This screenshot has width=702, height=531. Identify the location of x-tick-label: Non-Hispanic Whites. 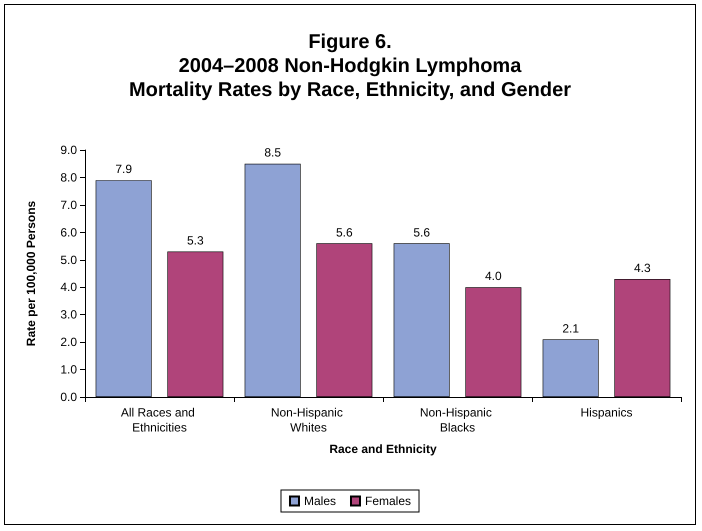
(308, 420).